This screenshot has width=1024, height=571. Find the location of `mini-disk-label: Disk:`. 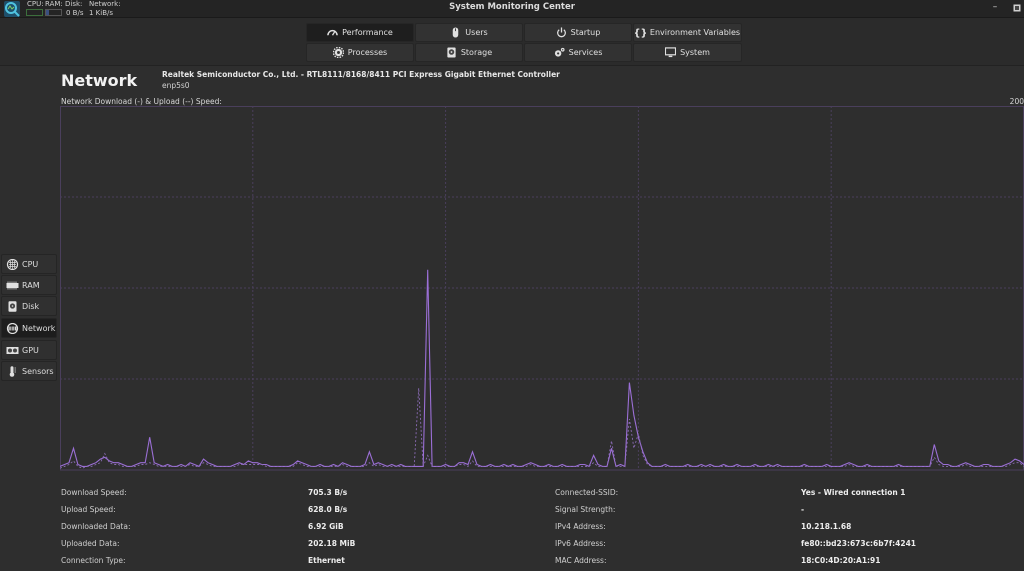

mini-disk-label: Disk: is located at coordinates (74, 4).